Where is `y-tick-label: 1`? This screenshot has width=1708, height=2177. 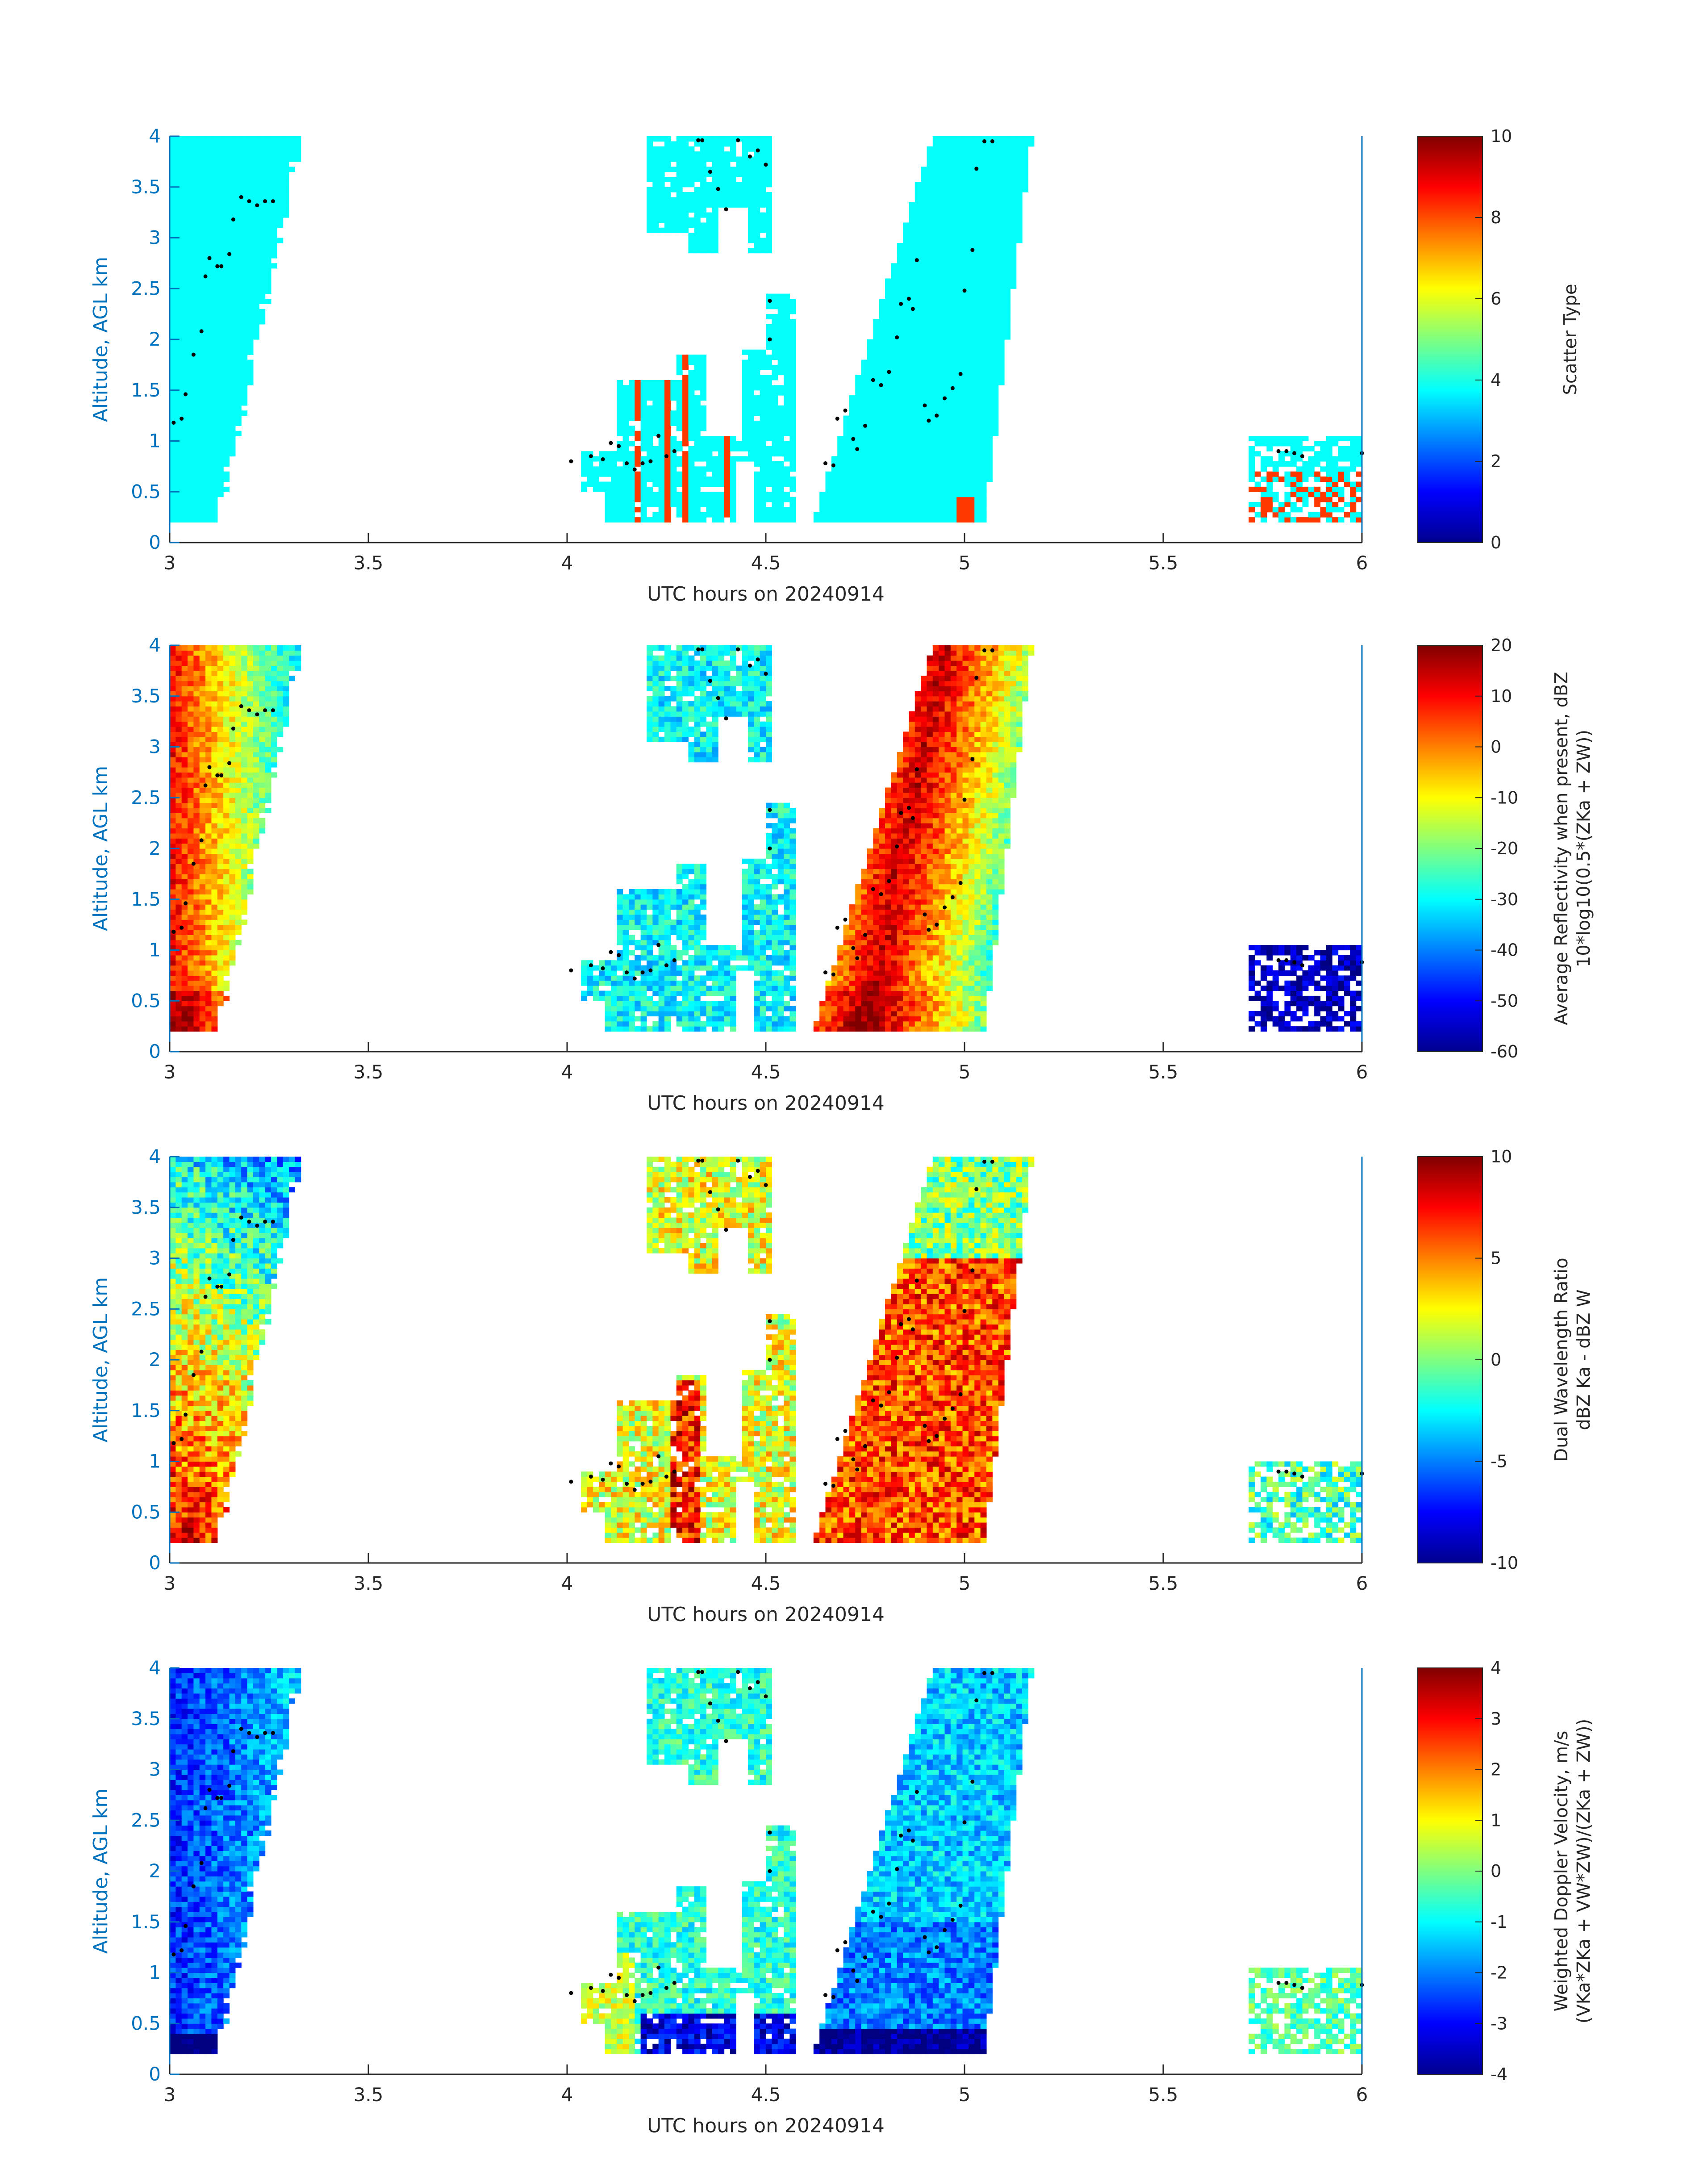 y-tick-label: 1 is located at coordinates (155, 441).